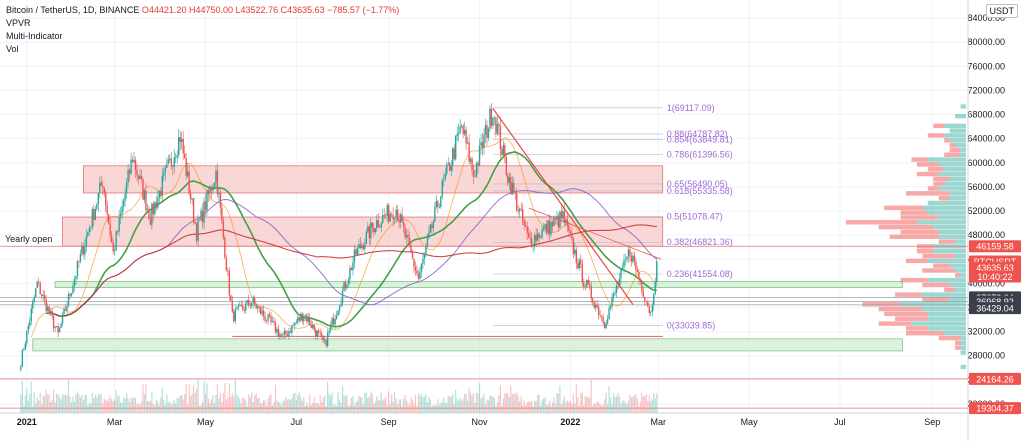  What do you see at coordinates (995, 409) in the screenshot?
I see `price-tag-label: 19304.37` at bounding box center [995, 409].